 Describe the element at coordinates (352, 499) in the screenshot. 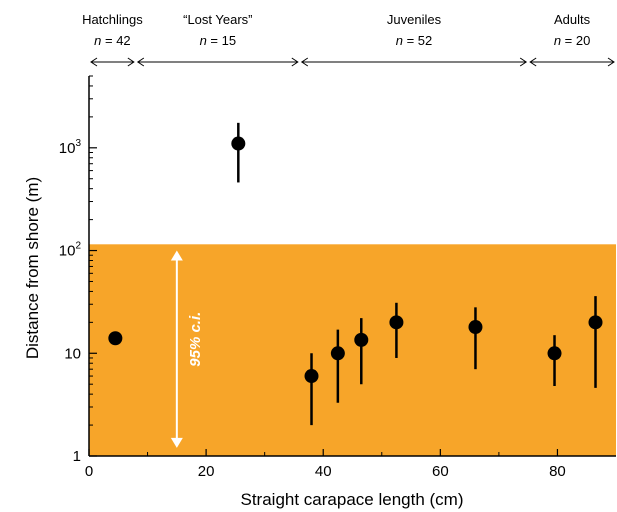

I see `x-axis-label: Straight carapace length (cm)` at that location.